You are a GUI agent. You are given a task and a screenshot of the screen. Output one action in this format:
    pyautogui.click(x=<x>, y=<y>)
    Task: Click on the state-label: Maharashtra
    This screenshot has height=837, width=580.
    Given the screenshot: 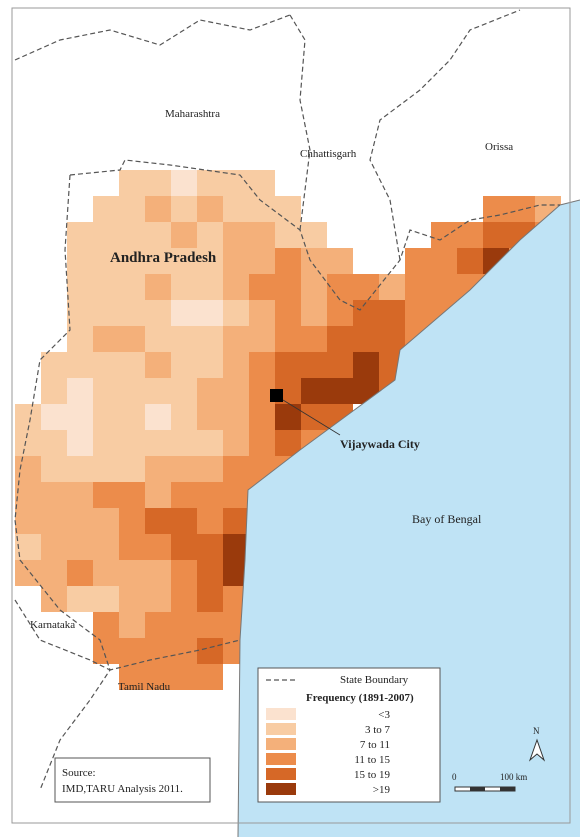 What is the action you would take?
    pyautogui.click(x=192, y=114)
    